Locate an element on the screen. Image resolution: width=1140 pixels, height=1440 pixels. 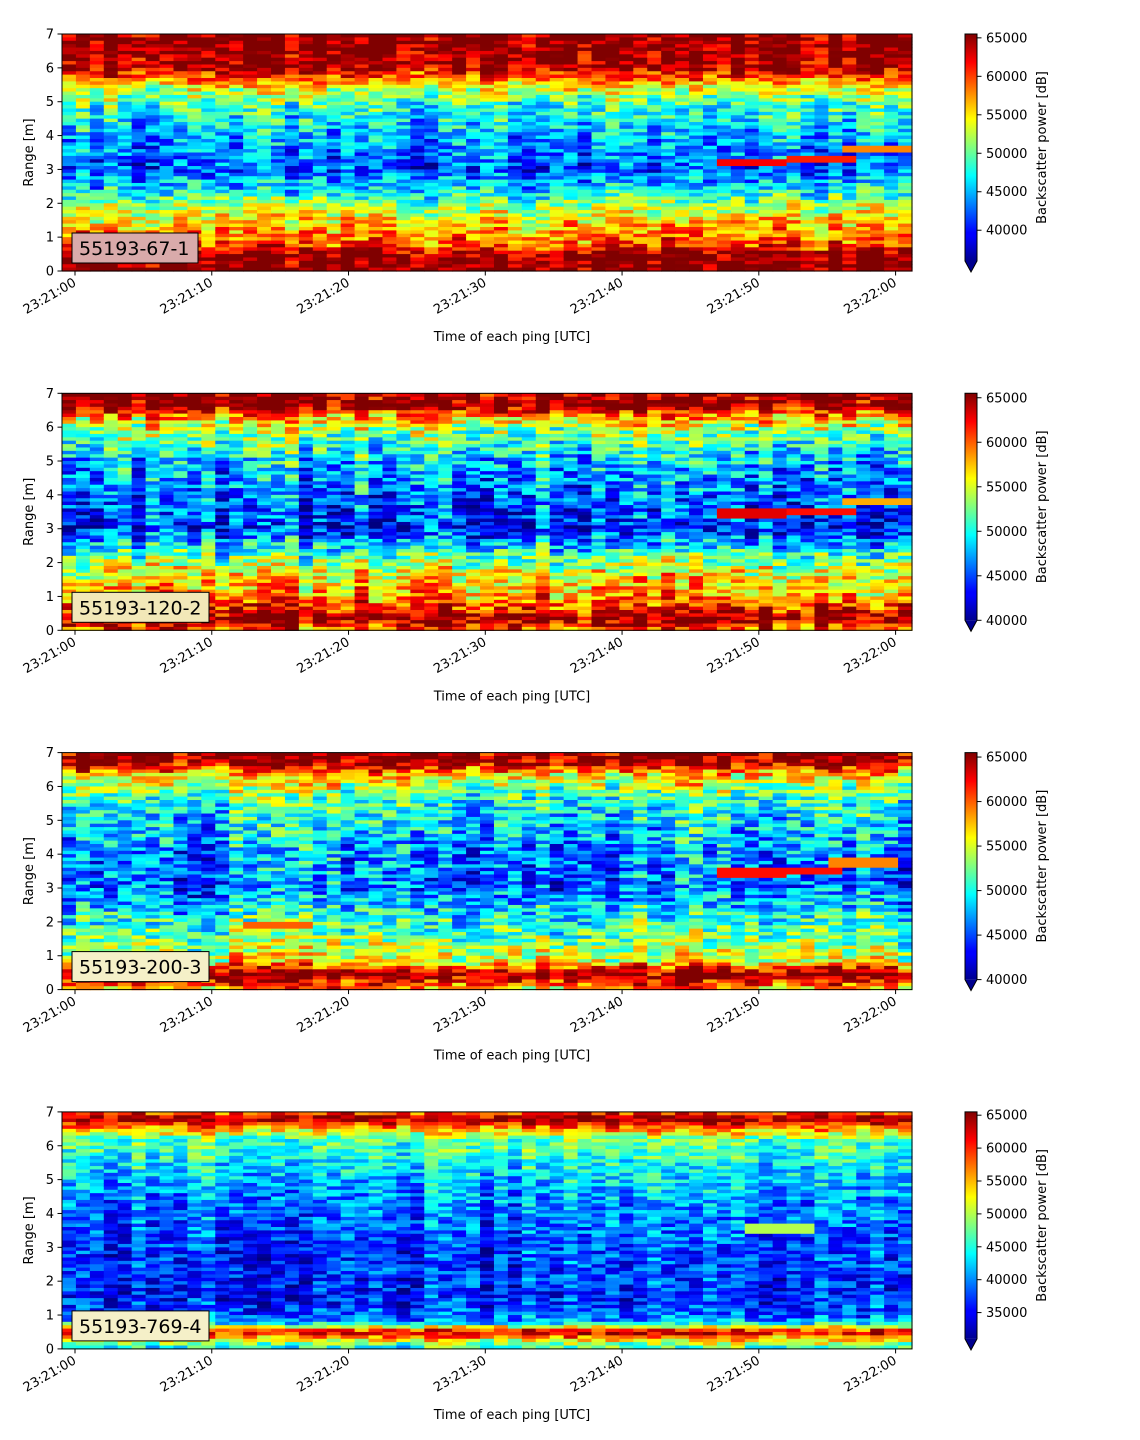
colorbar-tick-label: 65000 is located at coordinates (1006, 38).